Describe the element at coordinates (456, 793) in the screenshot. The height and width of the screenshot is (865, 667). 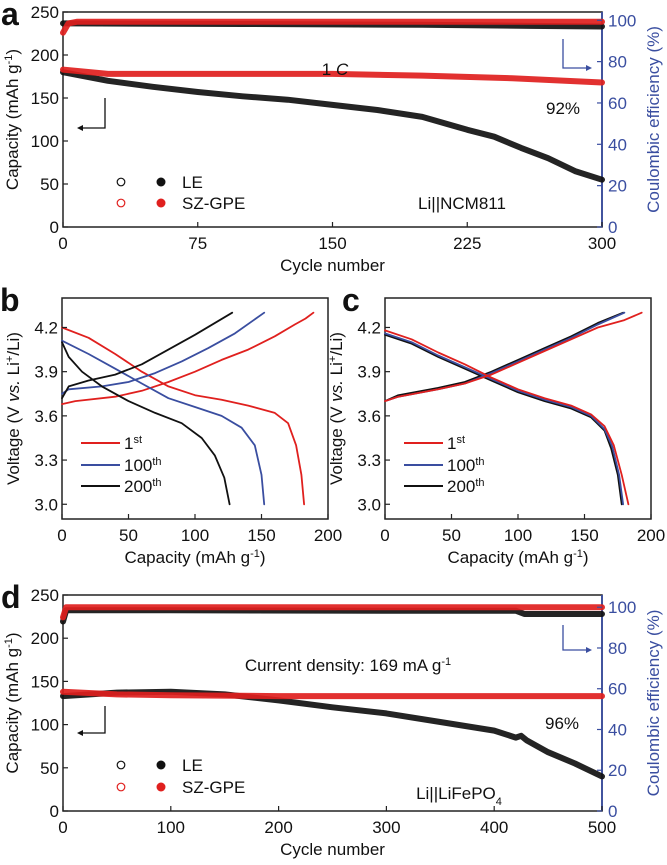
I see `text-part: Li||LiFePO` at that location.